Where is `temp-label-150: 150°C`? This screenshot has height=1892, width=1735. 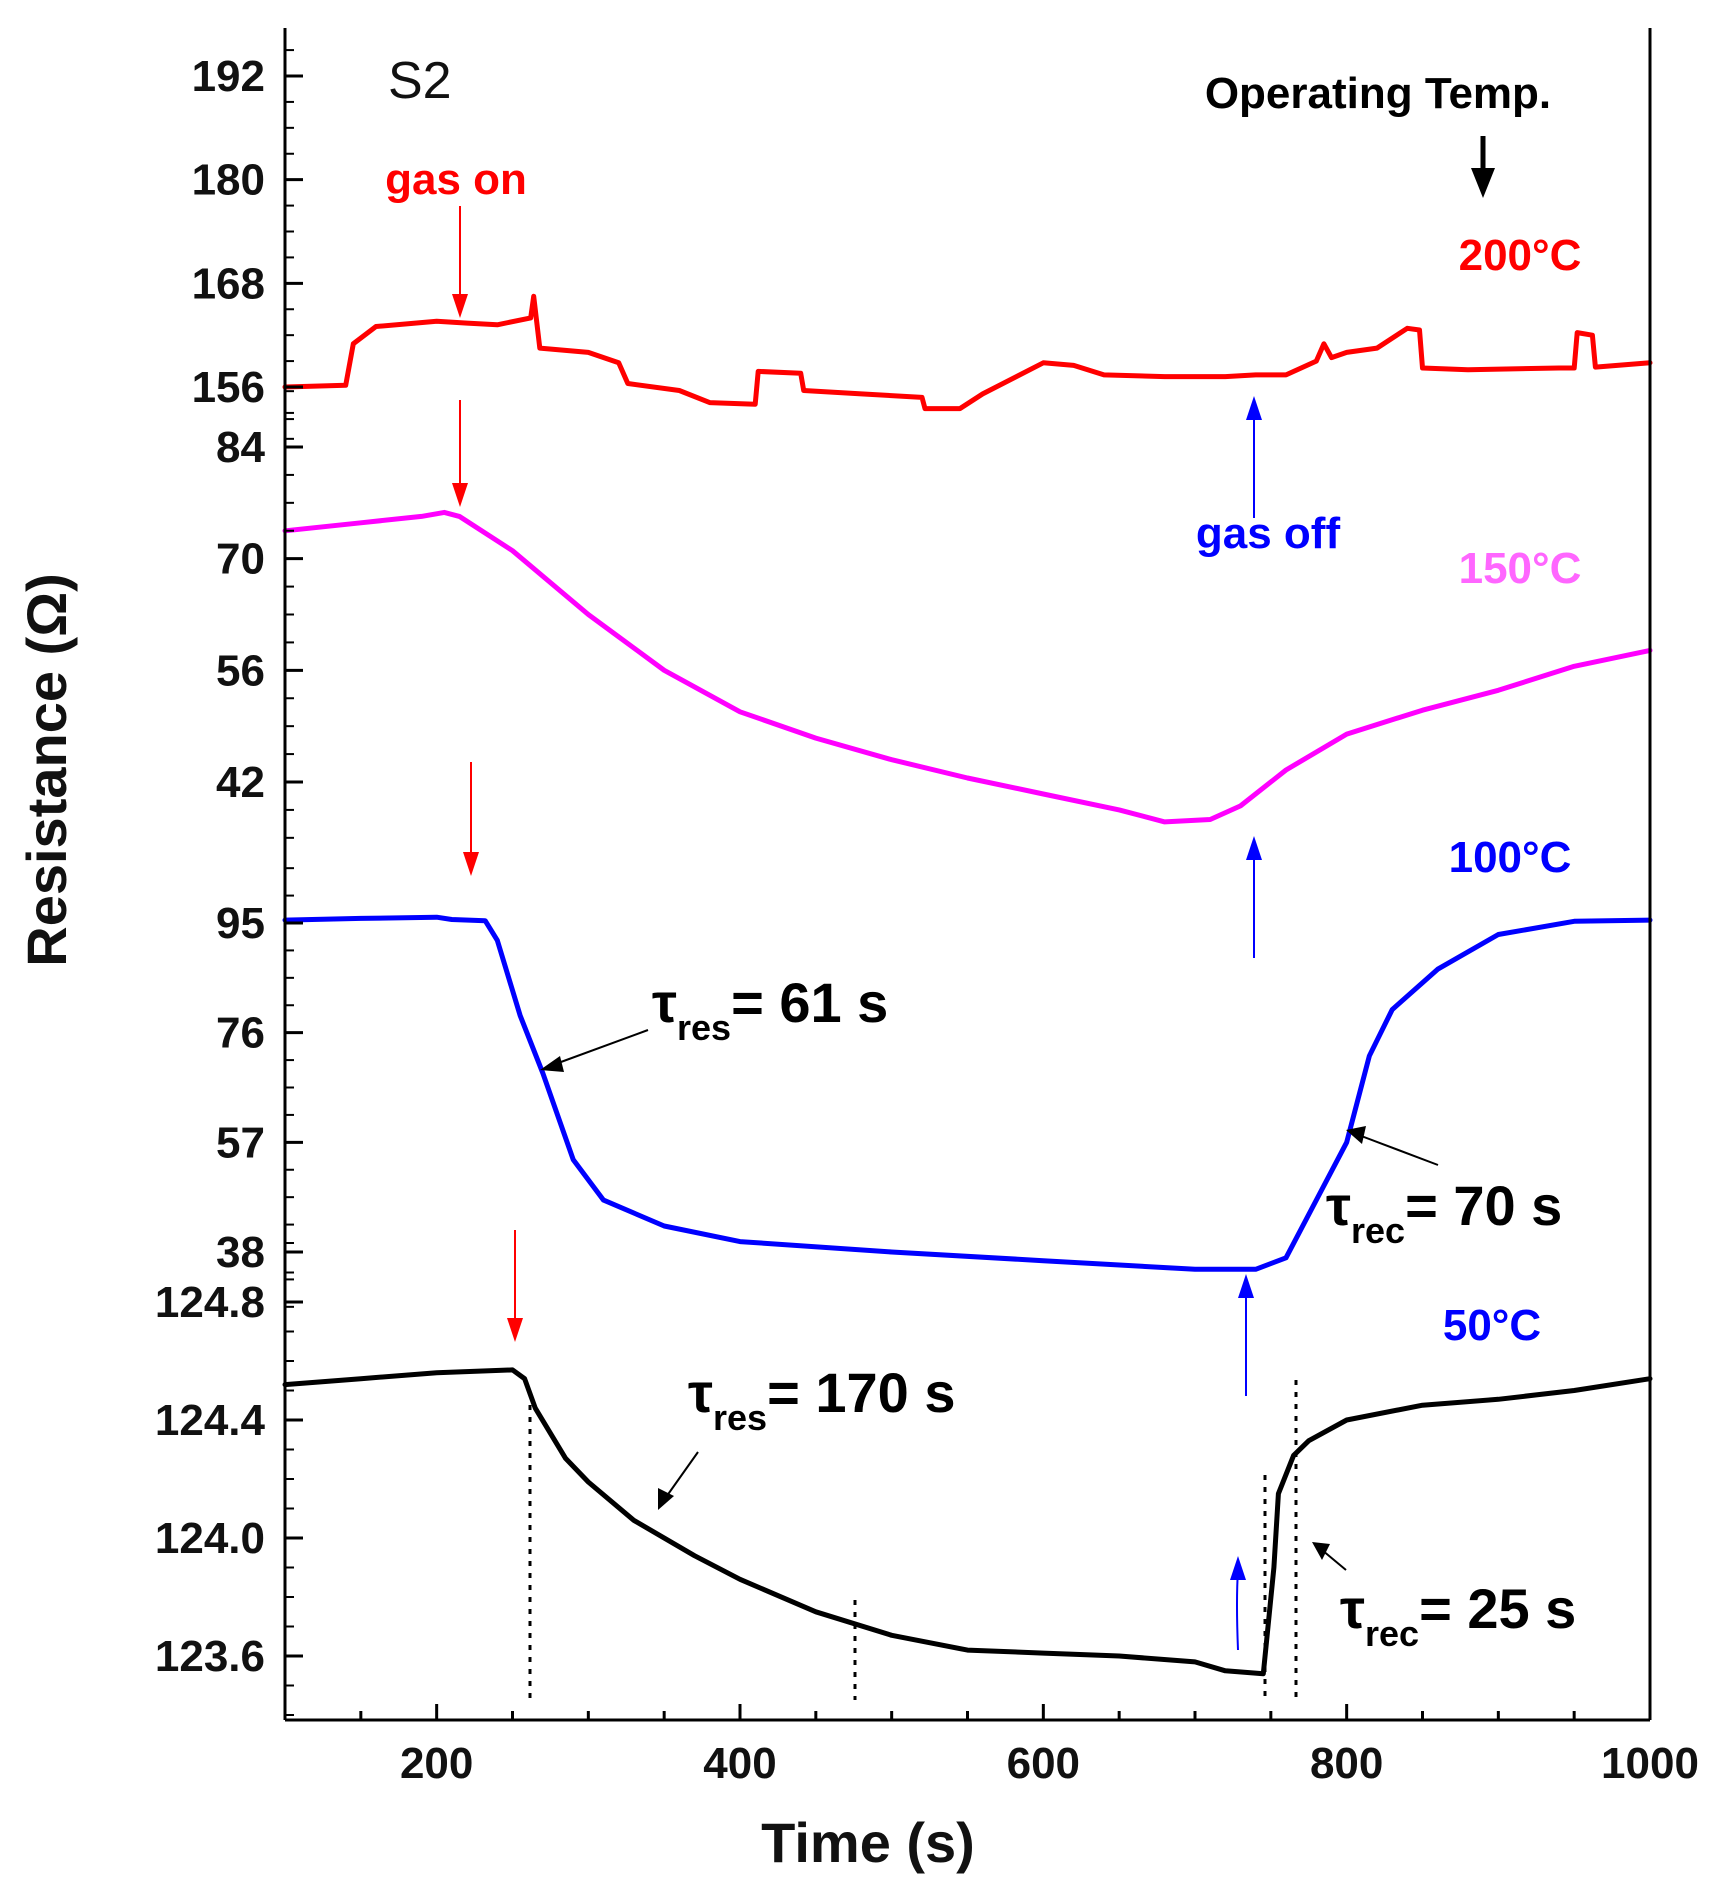
temp-label-150: 150°C is located at coordinates (1520, 568).